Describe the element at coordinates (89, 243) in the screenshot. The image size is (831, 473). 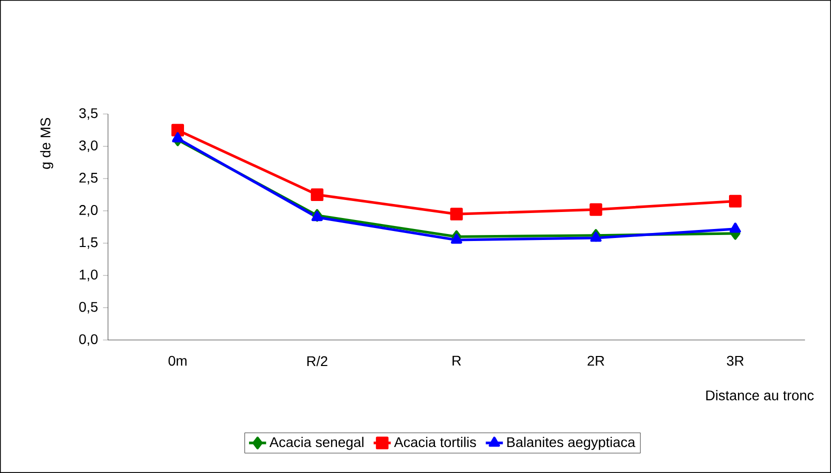
I see `y-tick-label: 1,5` at that location.